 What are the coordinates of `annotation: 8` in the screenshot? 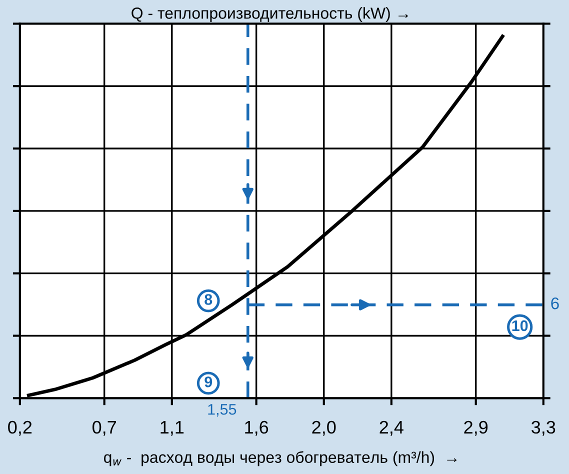 It's located at (208, 299).